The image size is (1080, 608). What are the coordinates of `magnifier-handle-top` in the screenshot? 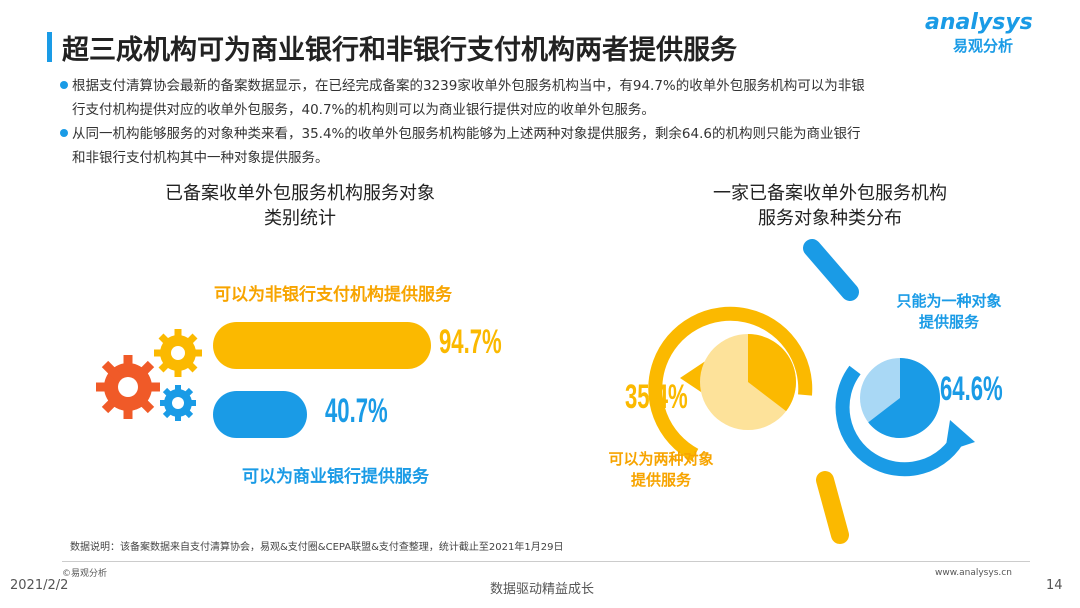 It's located at (831, 270).